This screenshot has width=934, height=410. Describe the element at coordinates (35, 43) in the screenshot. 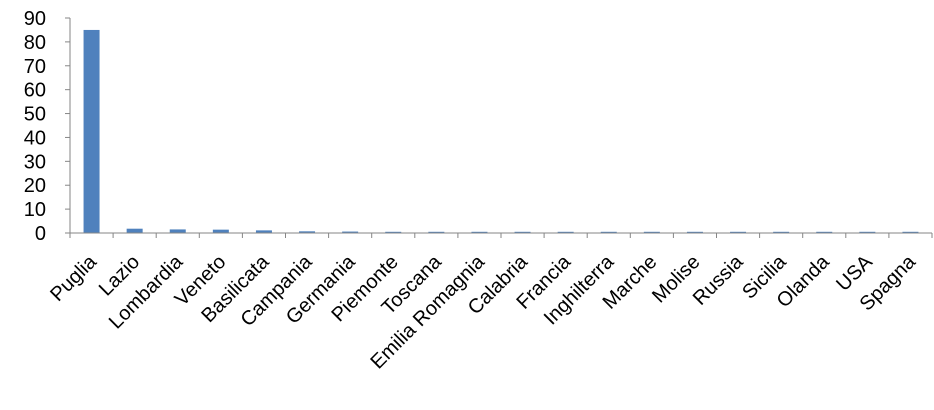

I see `y-tick-label: 80` at that location.